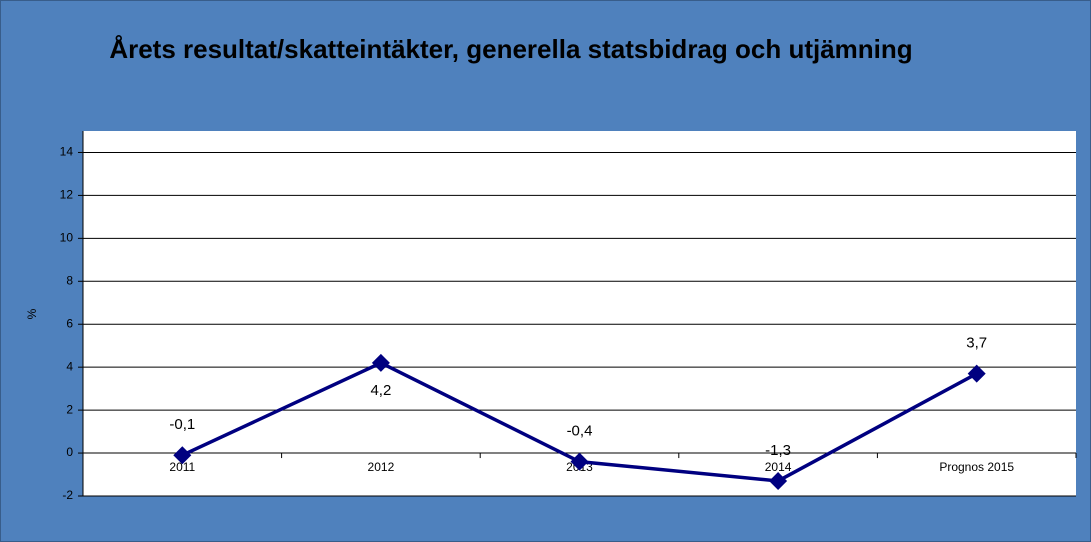 Image resolution: width=1091 pixels, height=542 pixels. I want to click on x-tick-label: 2011, so click(182, 467).